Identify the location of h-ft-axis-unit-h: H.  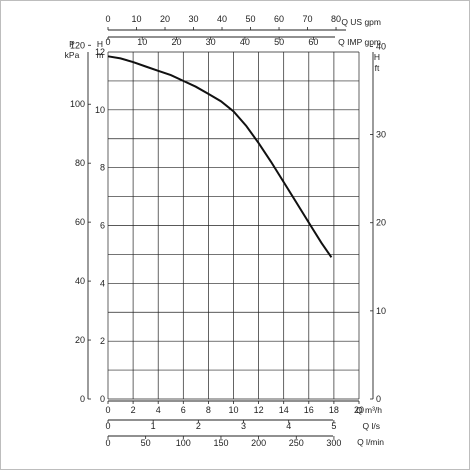
(377, 57).